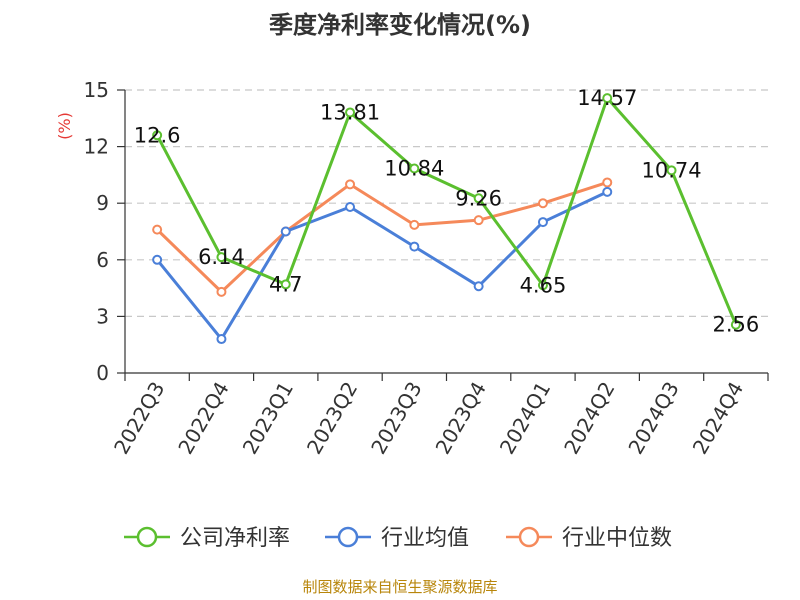 The height and width of the screenshot is (600, 800). I want to click on data-label: 10.84, so click(414, 168).